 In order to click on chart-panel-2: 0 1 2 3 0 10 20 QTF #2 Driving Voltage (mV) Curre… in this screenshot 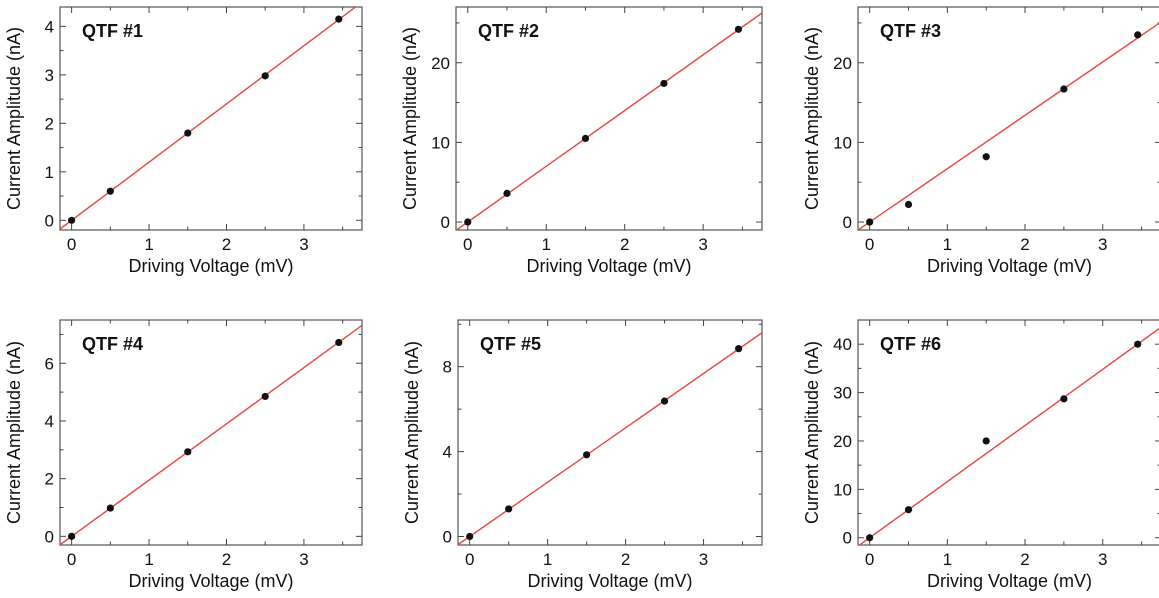, I will do `click(581, 141)`.